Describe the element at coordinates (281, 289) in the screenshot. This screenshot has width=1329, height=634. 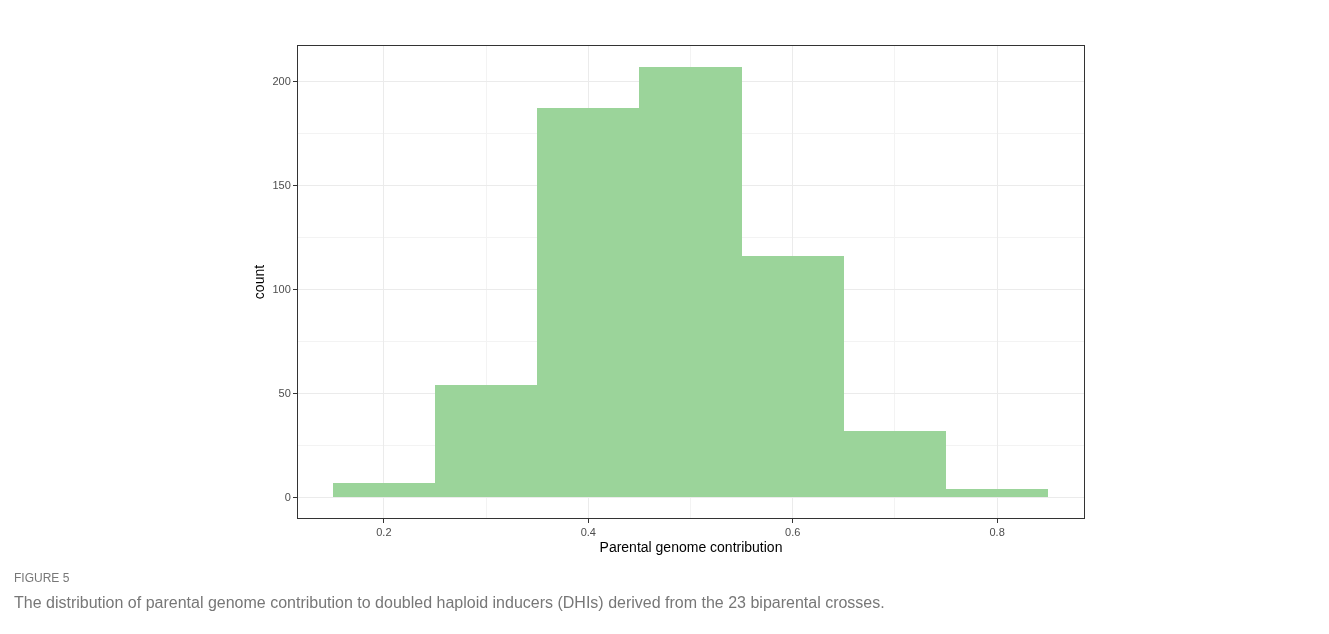
I see `y-tick-label: 100` at that location.